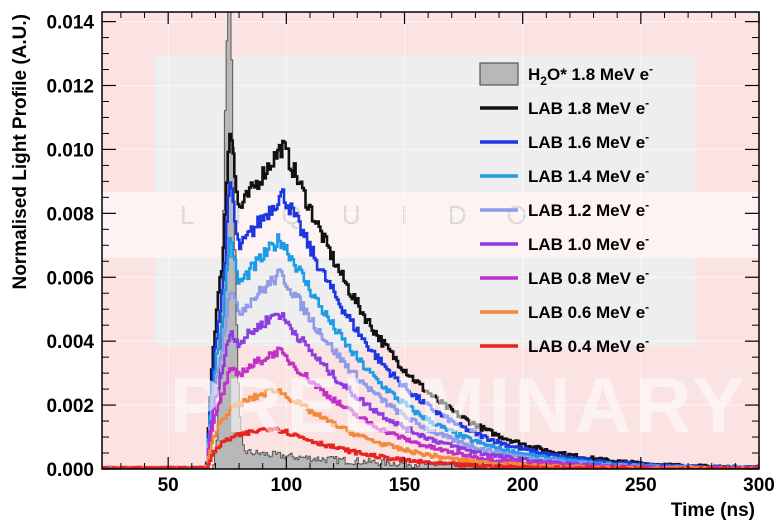 Image resolution: width=784 pixels, height=532 pixels. What do you see at coordinates (588, 277) in the screenshot?
I see `legend-label: LAB 0.8 MeV e-` at bounding box center [588, 277].